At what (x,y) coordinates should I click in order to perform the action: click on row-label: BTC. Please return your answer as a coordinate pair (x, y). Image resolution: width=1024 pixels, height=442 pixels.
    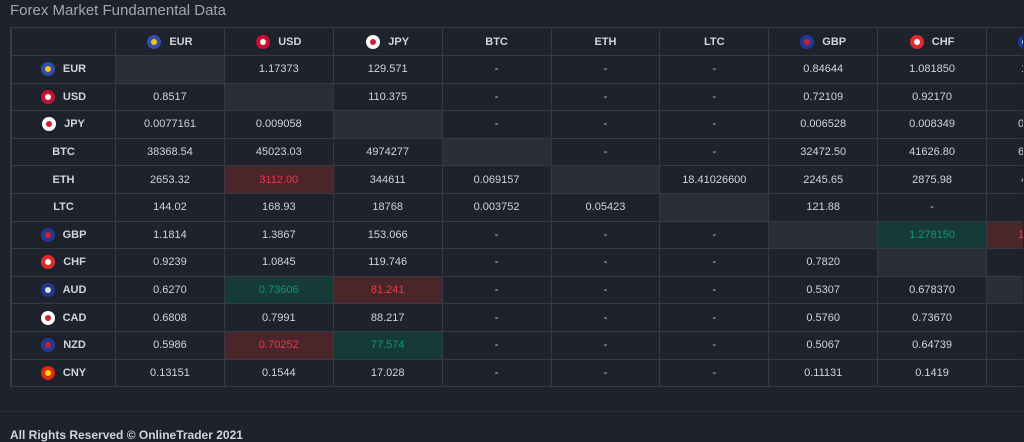
    Looking at the image, I should click on (63, 152).